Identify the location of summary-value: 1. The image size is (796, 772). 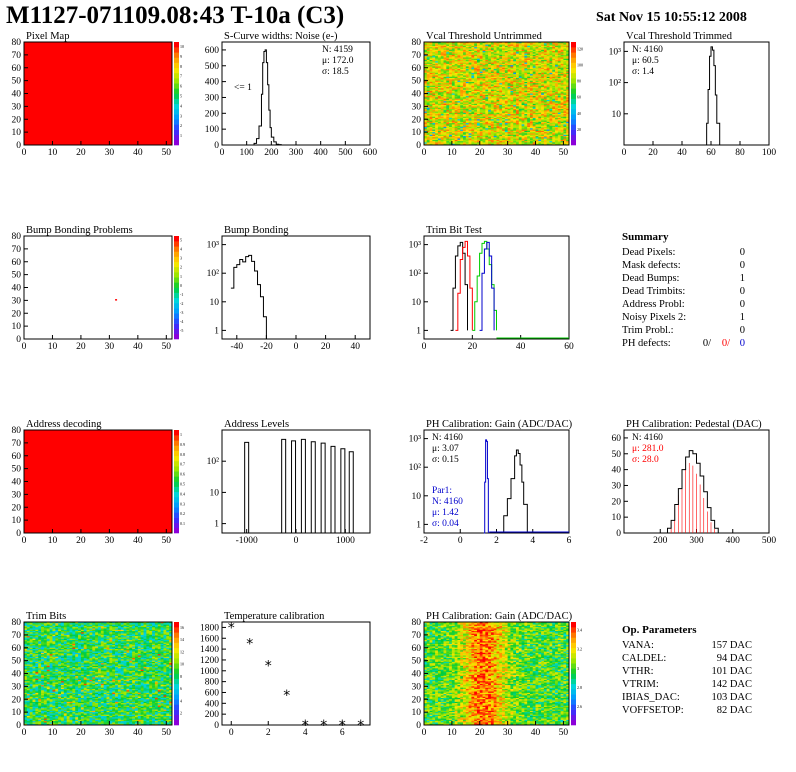
(742, 278).